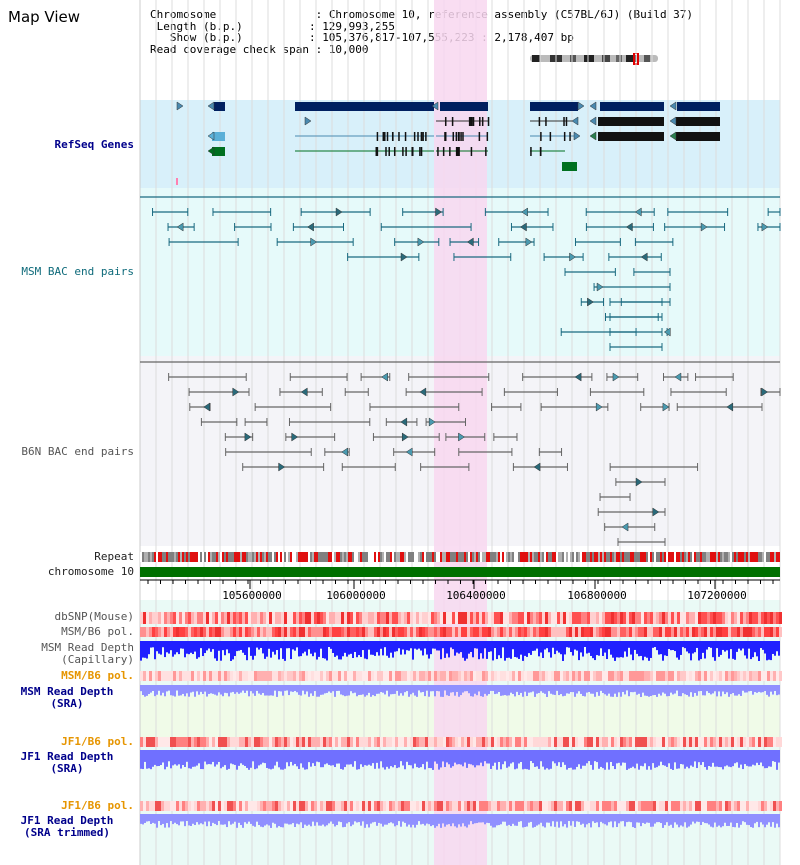 The height and width of the screenshot is (865, 800). Describe the element at coordinates (94, 616) in the screenshot. I see `track-label-dbsnp: dbSNP(Mouse)` at that location.